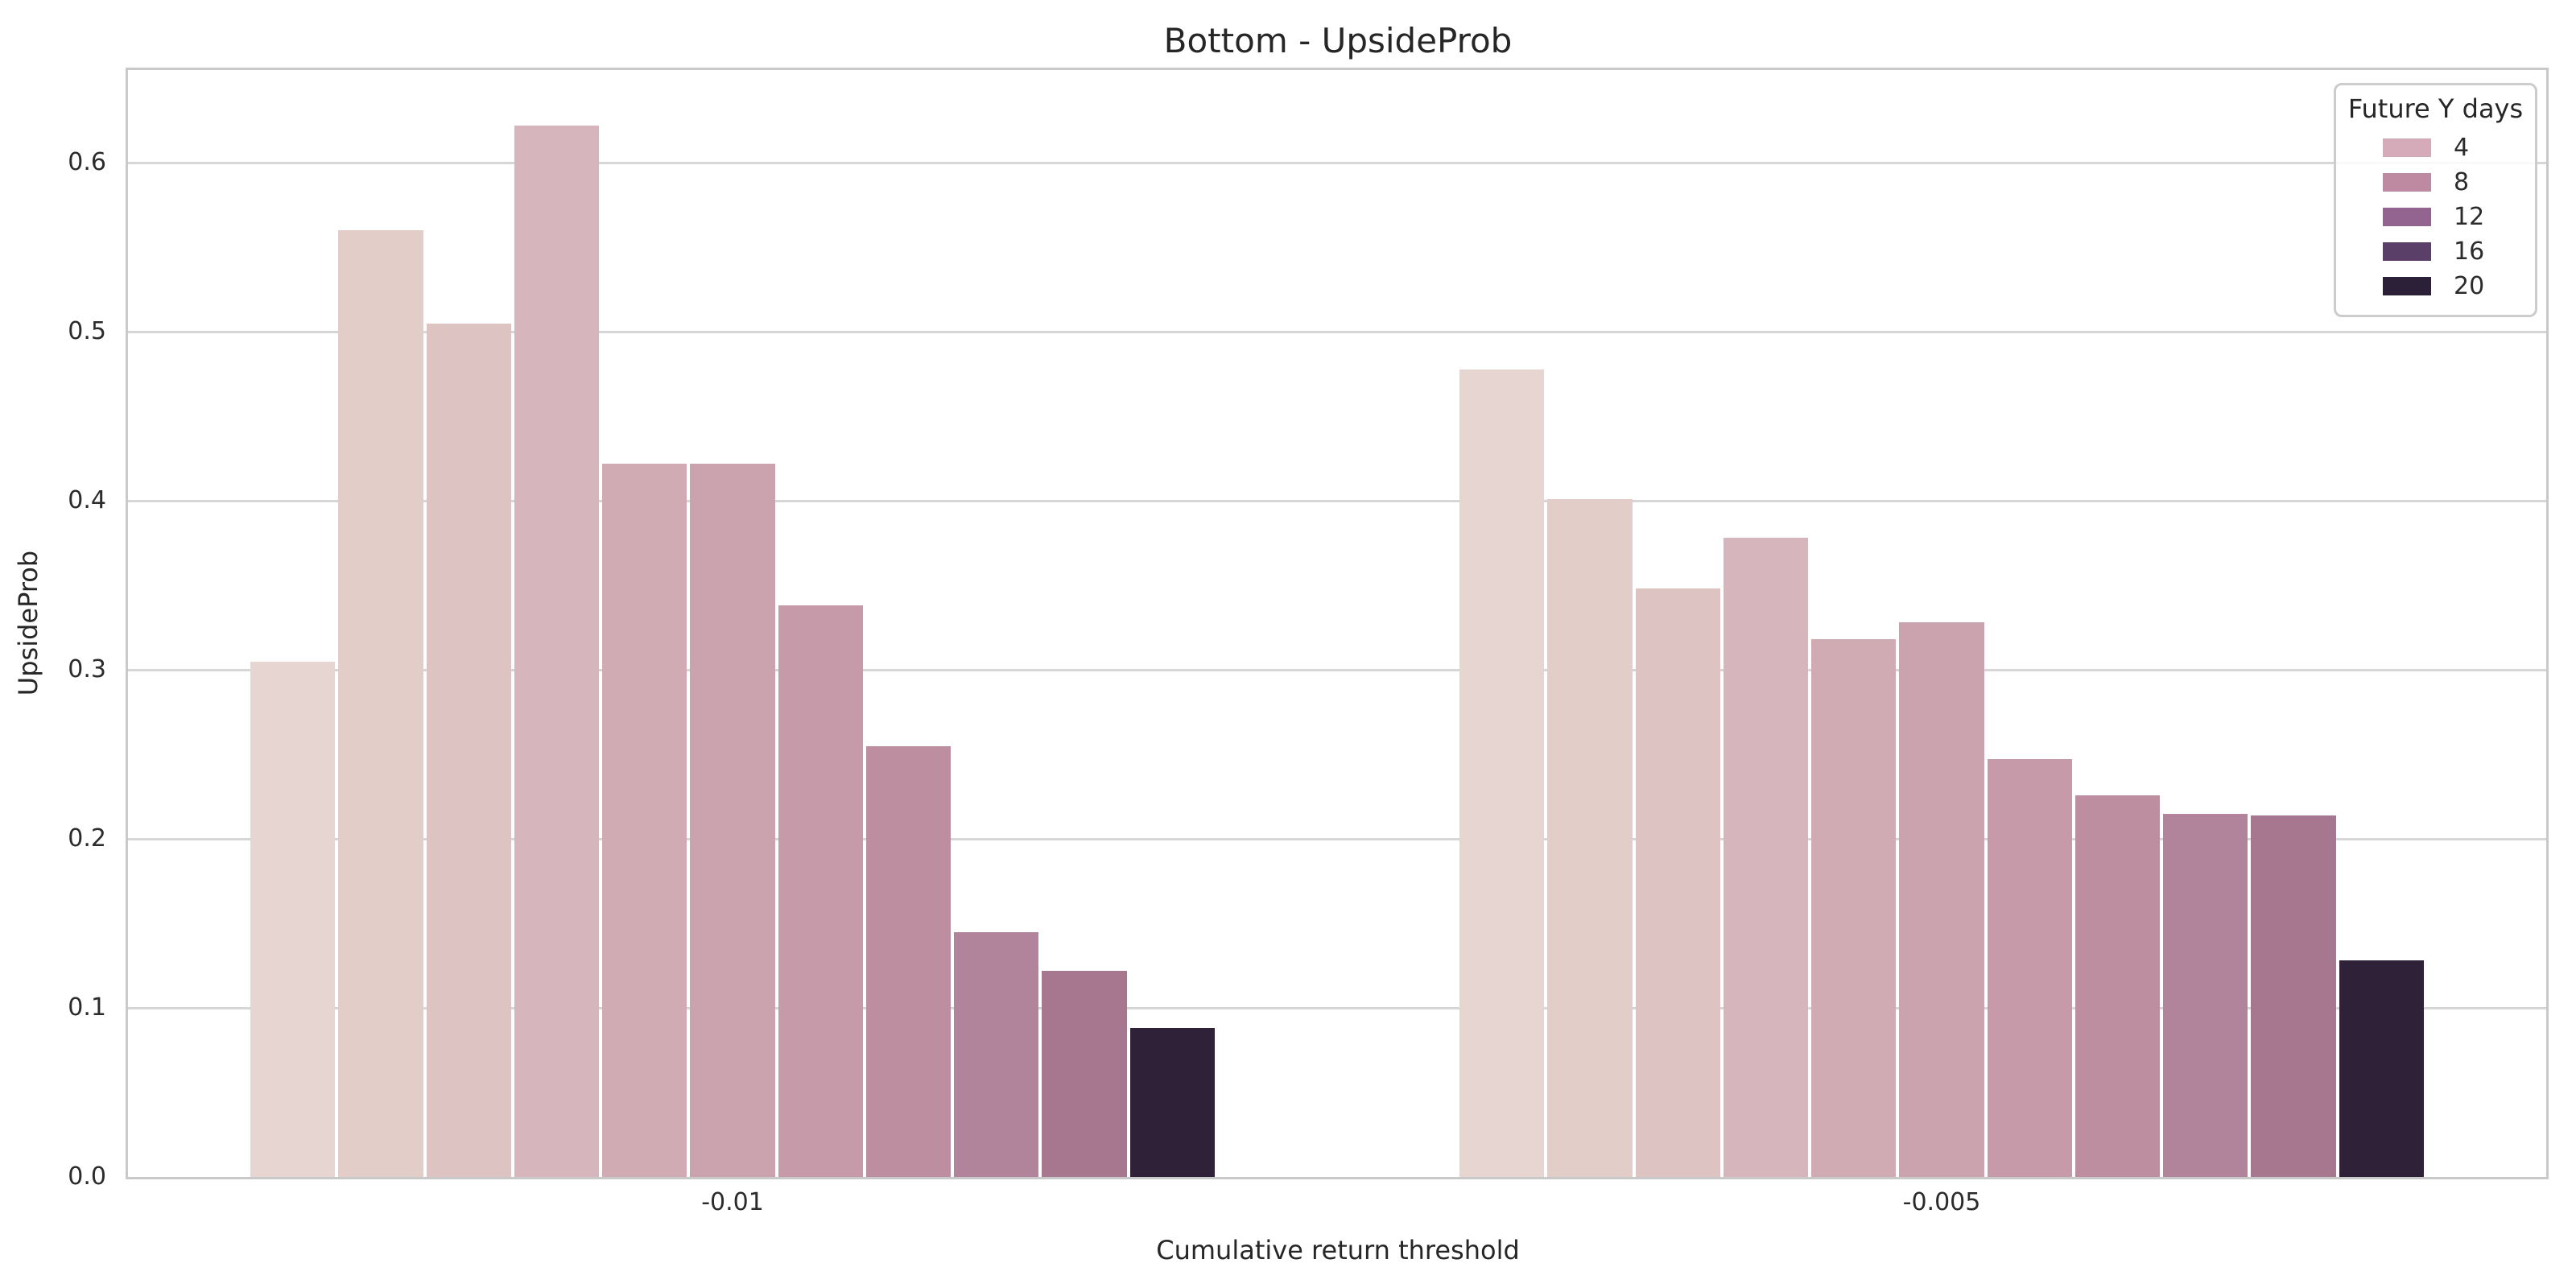 The height and width of the screenshot is (1288, 2576). I want to click on legend-label-4: 4, so click(2462, 148).